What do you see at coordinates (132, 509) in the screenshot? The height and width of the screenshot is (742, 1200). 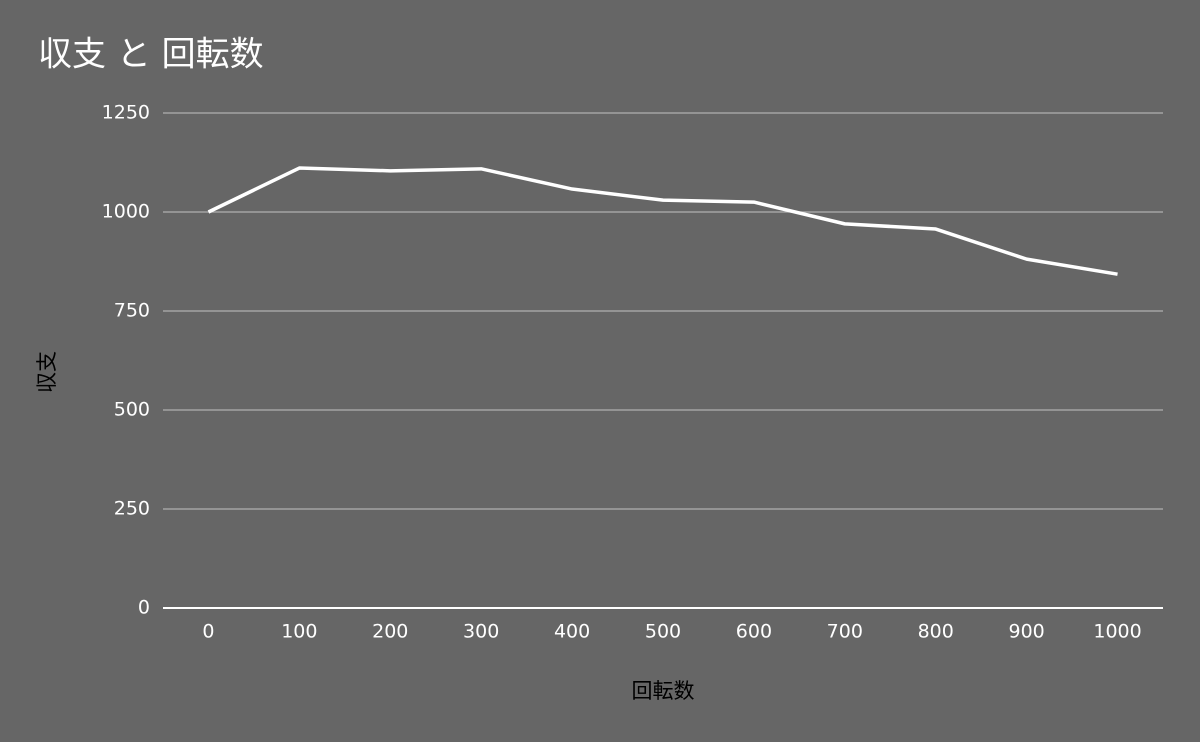 I see `y-tick-label: 250` at bounding box center [132, 509].